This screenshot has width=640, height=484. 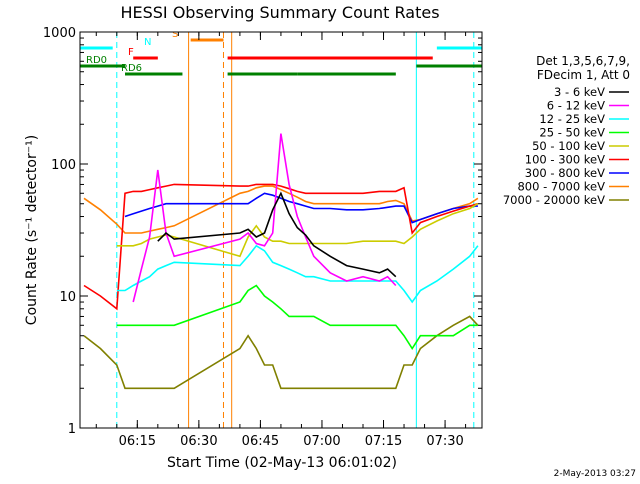 What do you see at coordinates (63, 165) in the screenshot?
I see `y-tick-label-2: 100` at bounding box center [63, 165].